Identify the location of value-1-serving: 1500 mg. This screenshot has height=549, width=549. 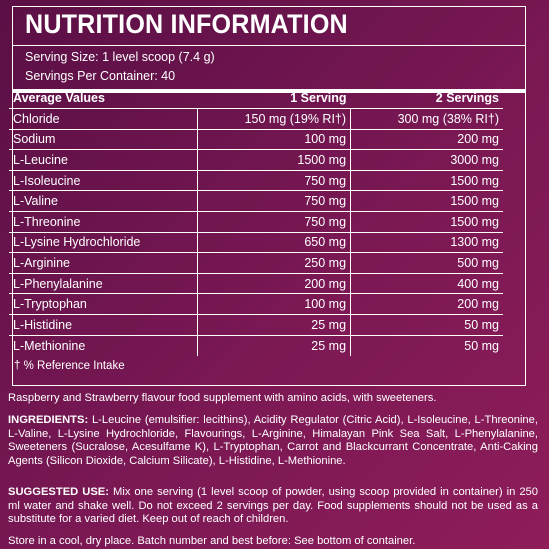
(274, 160).